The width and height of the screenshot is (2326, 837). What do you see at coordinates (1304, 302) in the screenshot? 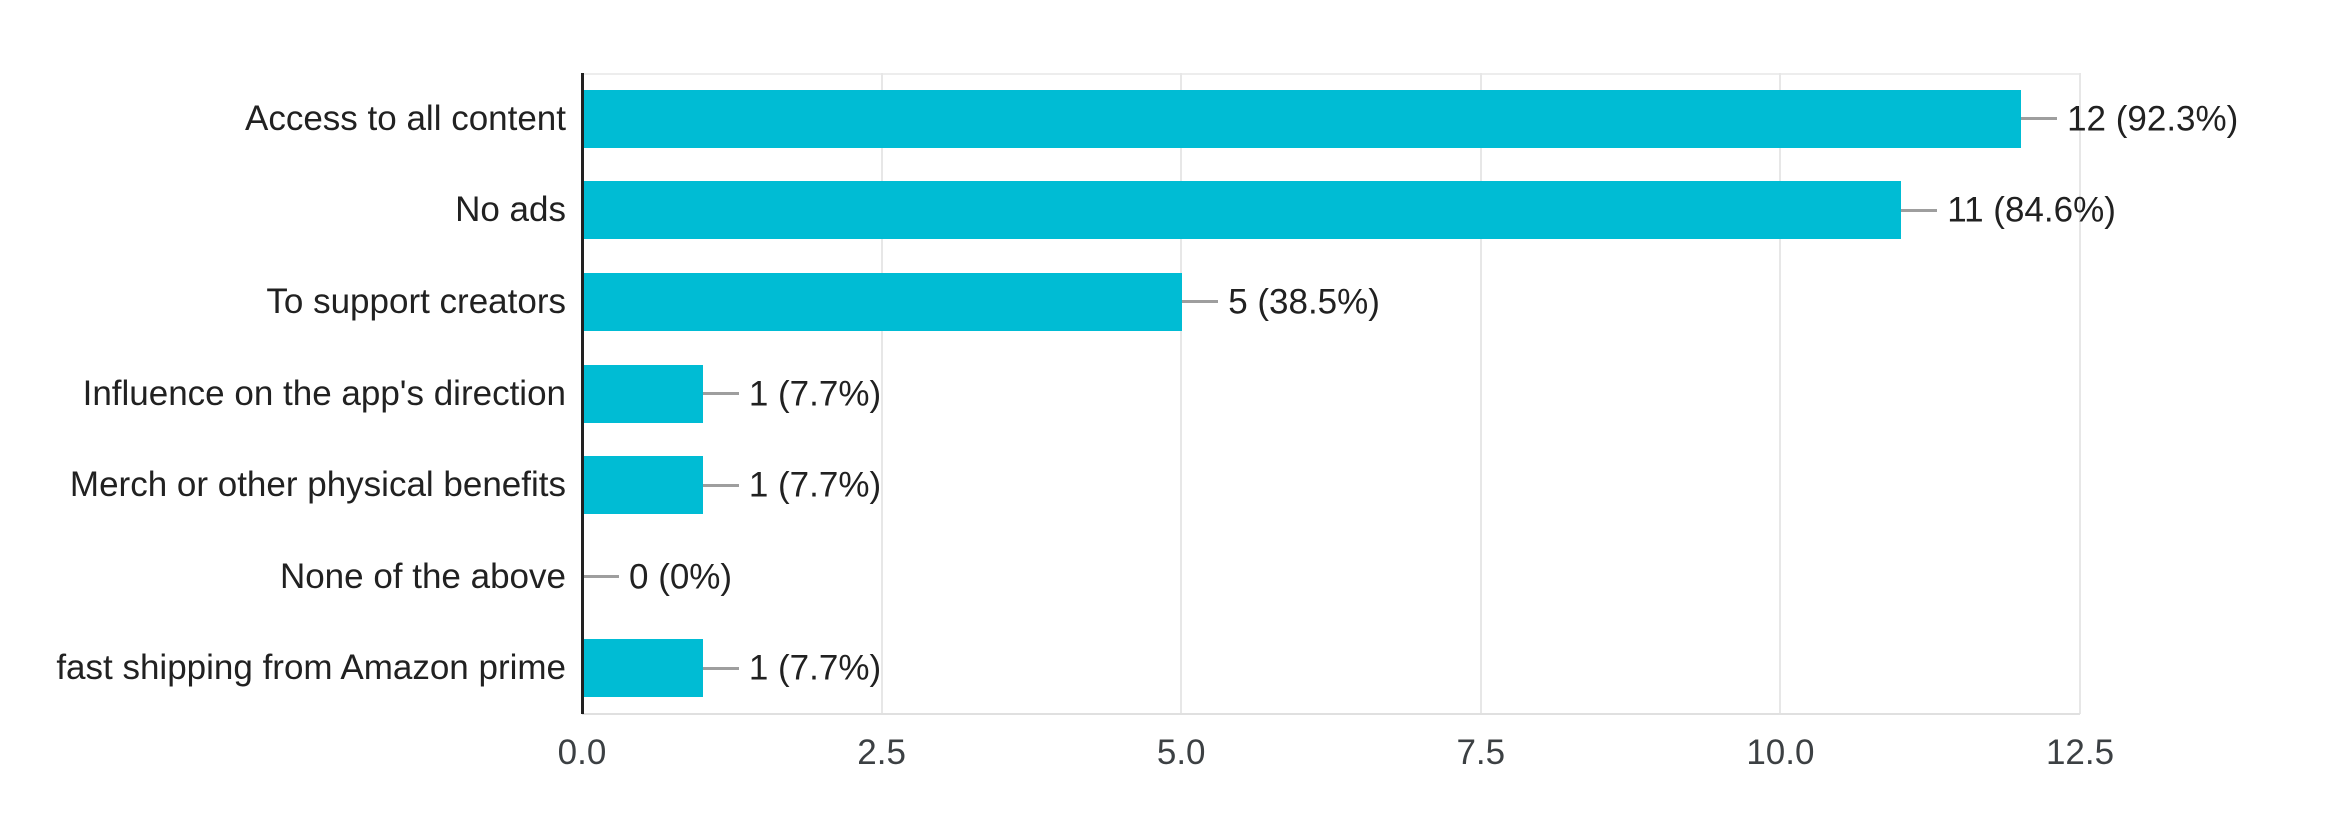
I see `value-label: 5 (38.5%)` at bounding box center [1304, 302].